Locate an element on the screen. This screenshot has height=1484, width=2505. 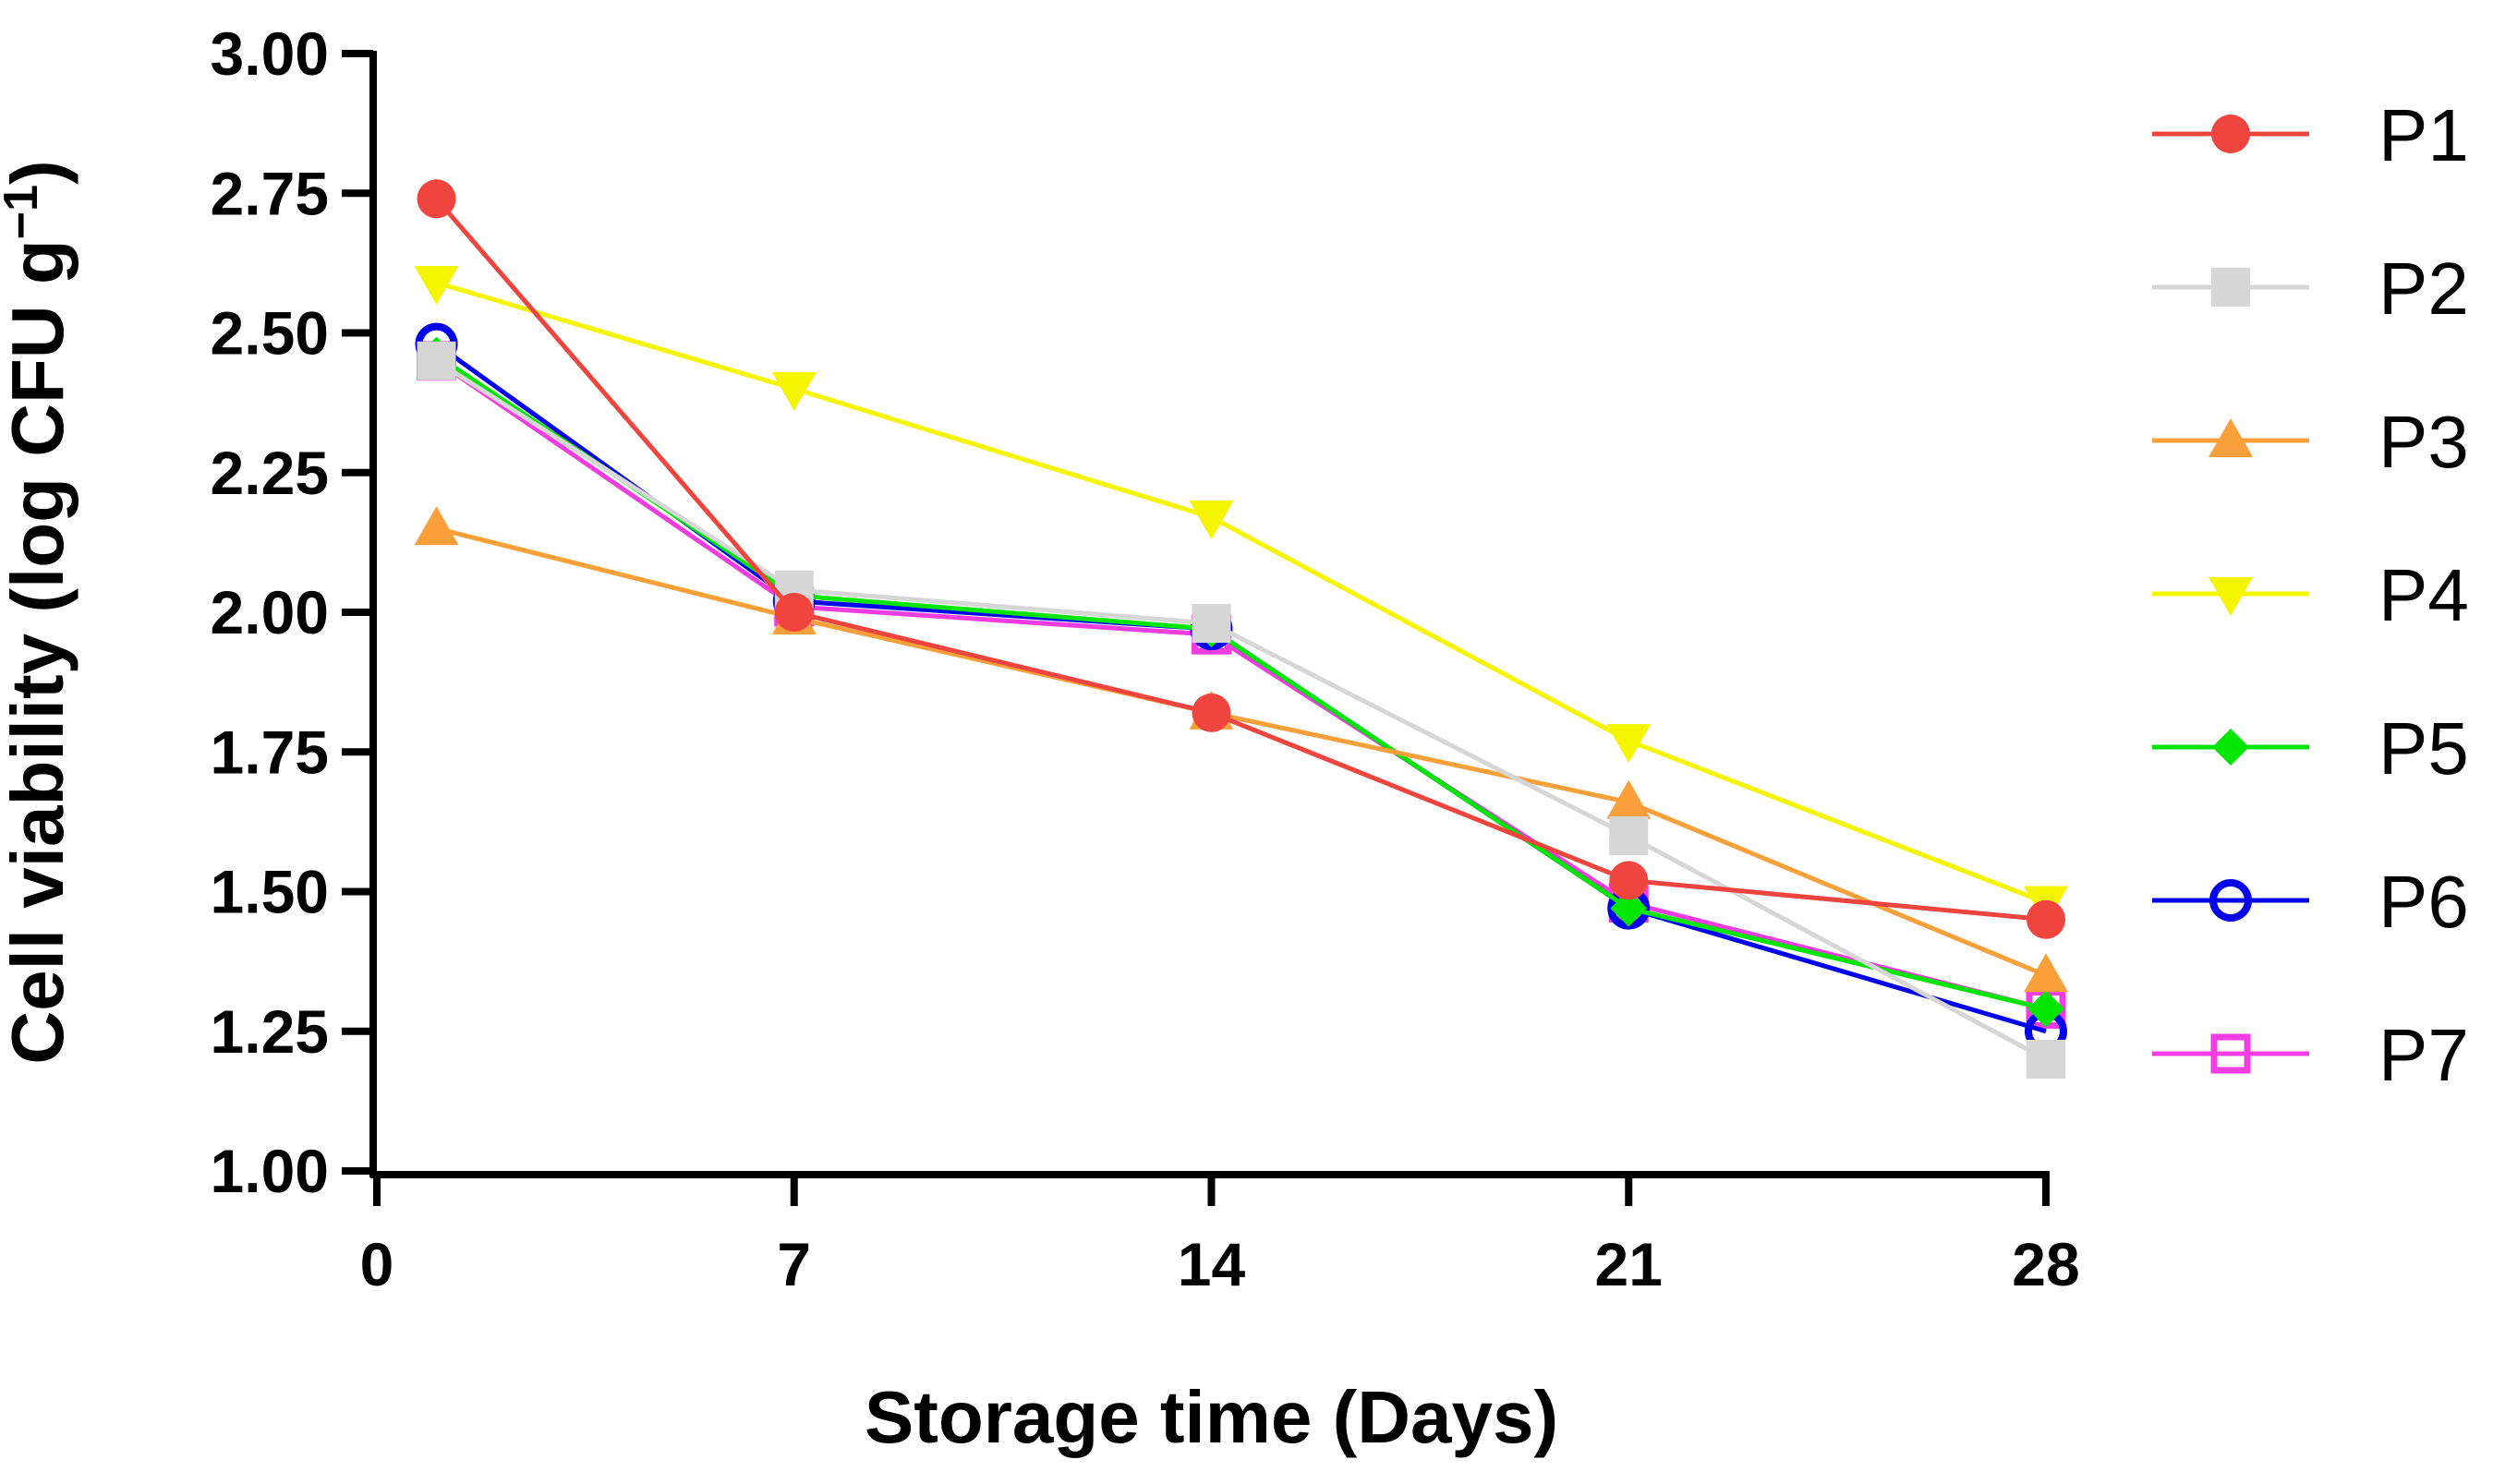
legend-label: P5 is located at coordinates (2423, 748).